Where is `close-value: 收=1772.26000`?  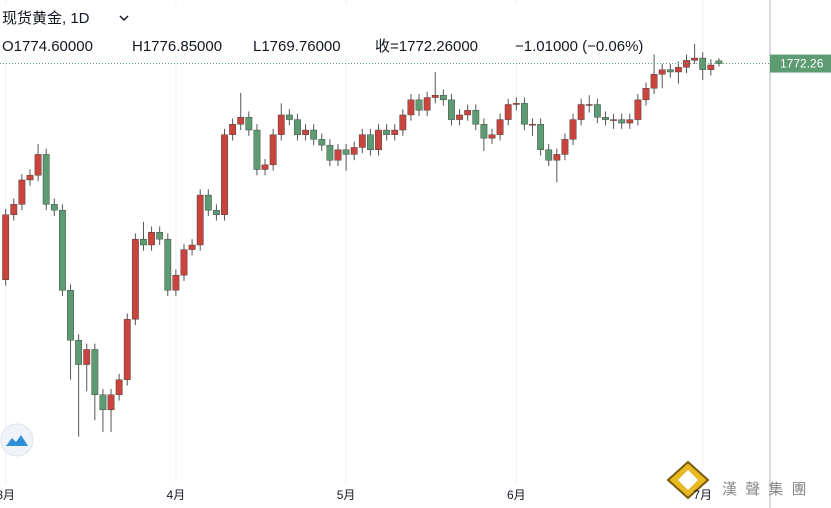 close-value: 收=1772.26000 is located at coordinates (426, 46).